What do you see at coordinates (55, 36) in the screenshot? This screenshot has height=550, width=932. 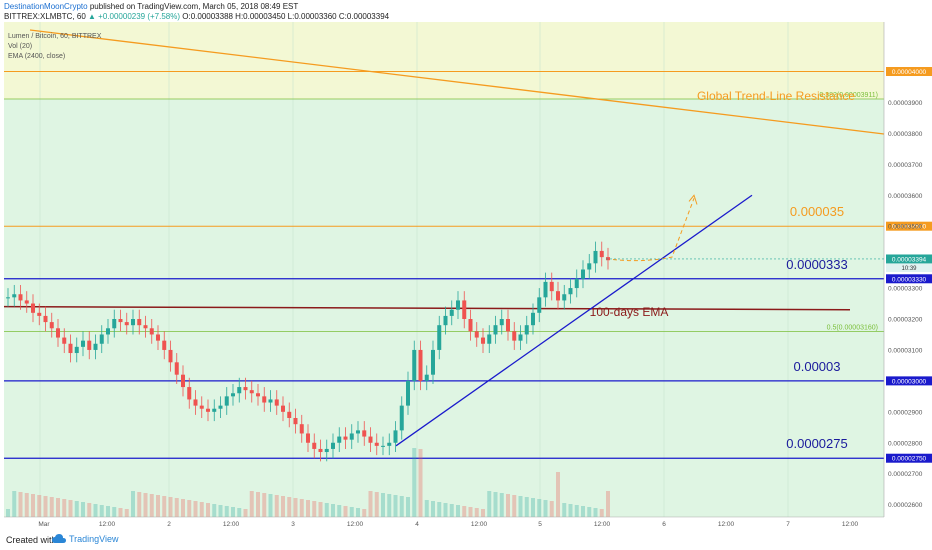 I see `legend-pair: Lumen / Bitcoin, 60, BITTREX` at bounding box center [55, 36].